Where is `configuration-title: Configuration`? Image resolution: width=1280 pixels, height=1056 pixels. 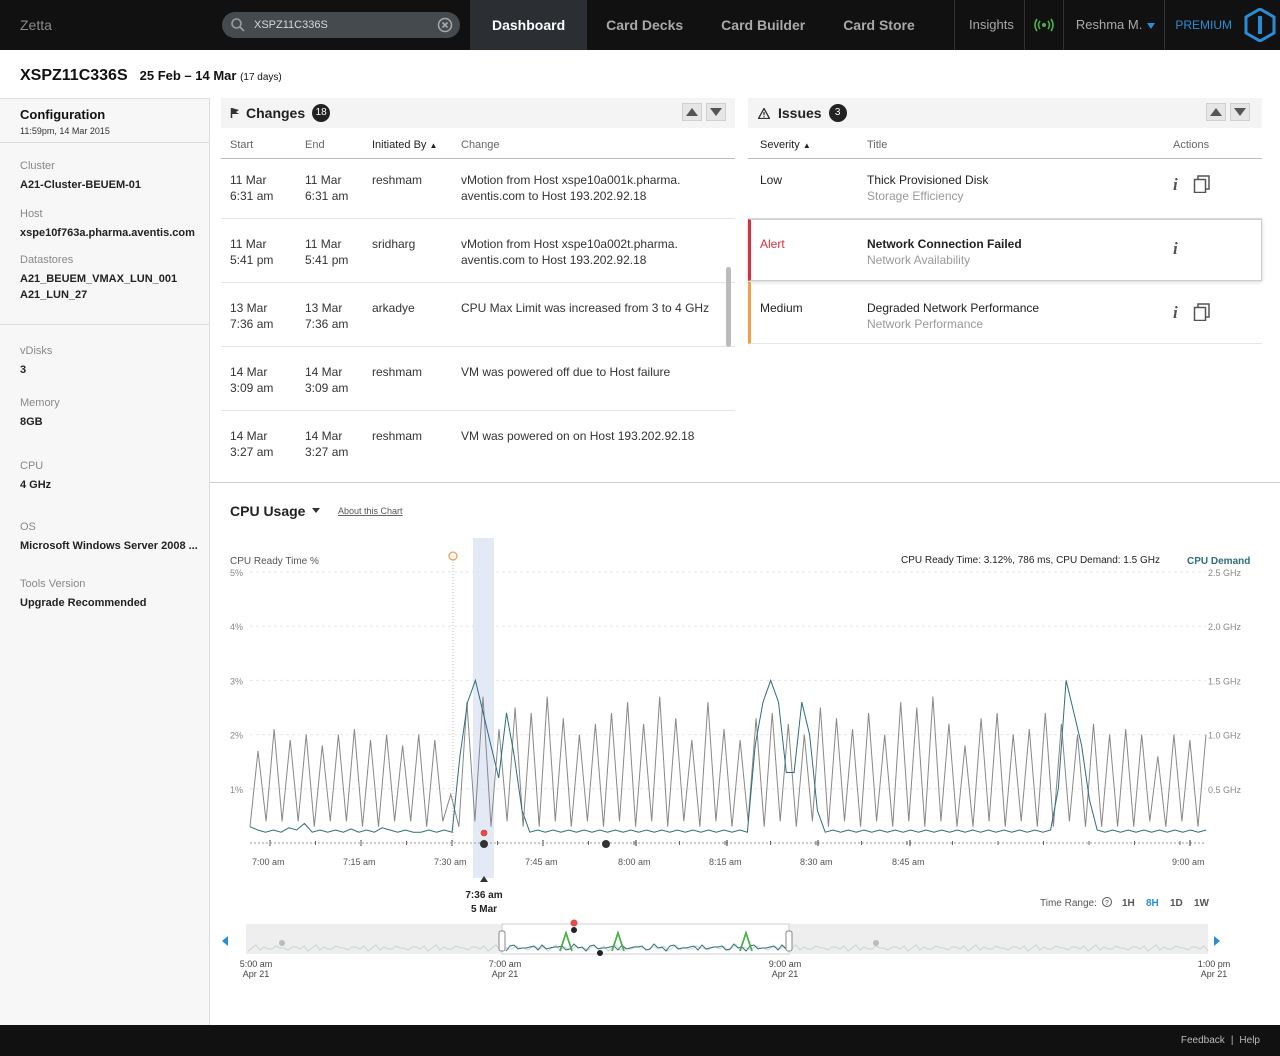 configuration-title: Configuration is located at coordinates (63, 114).